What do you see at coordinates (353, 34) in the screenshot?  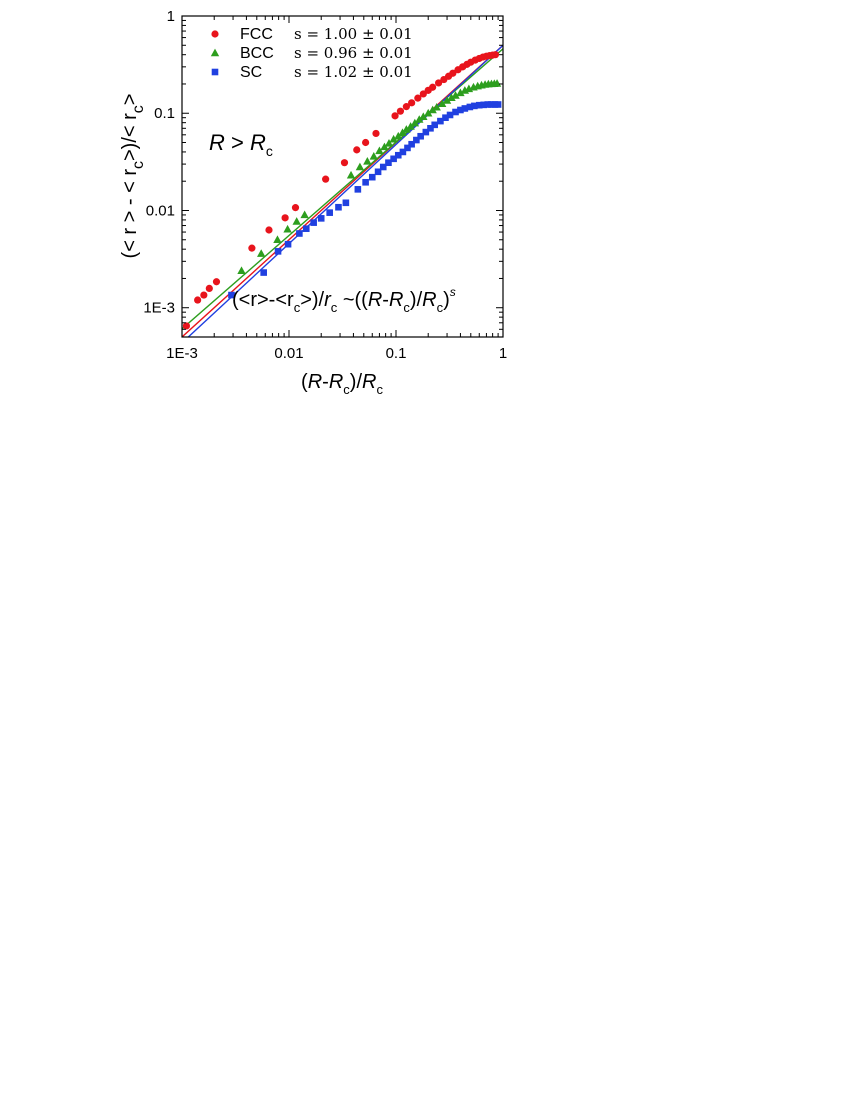 I see `legend-slope-fcc: s = 1.00 ± 0.01` at bounding box center [353, 34].